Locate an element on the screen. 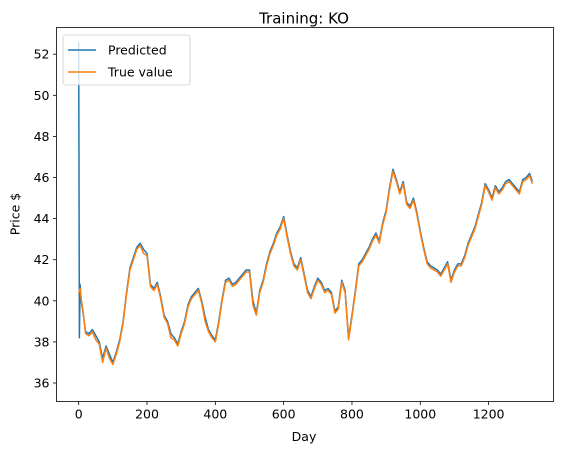 This screenshot has height=455, width=562. x-axis-ticks: 0 200 400 600 800 1000 1200 is located at coordinates (290, 411).